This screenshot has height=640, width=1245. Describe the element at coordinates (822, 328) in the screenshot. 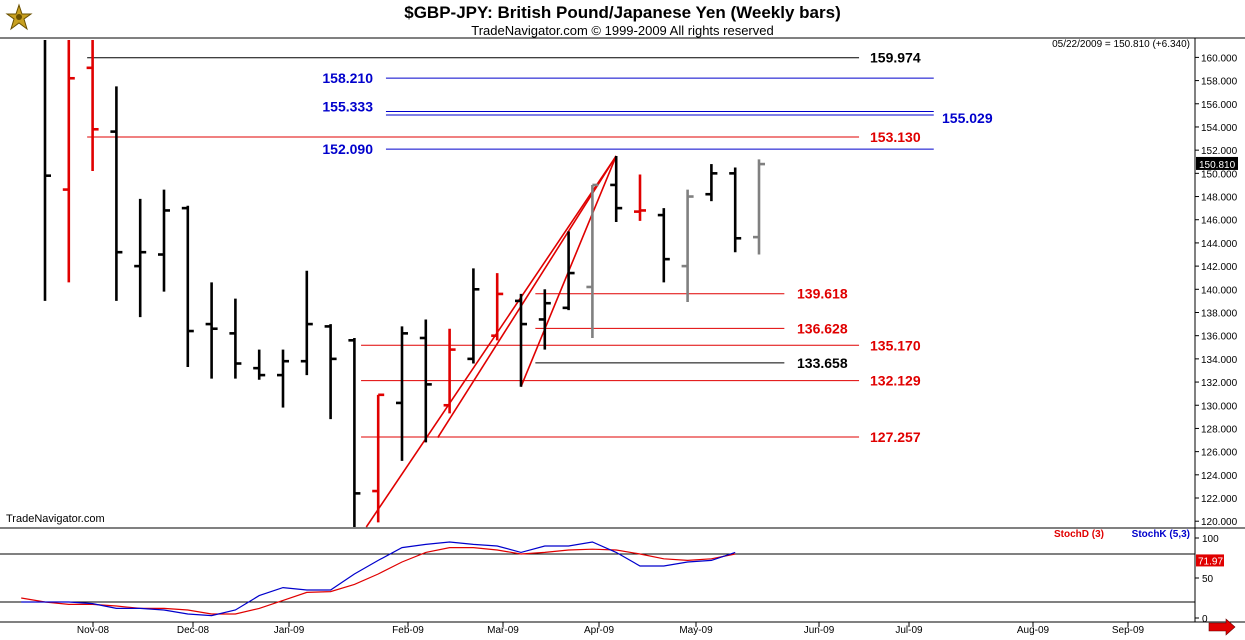

I see `level-label-136.628: 136.628` at that location.